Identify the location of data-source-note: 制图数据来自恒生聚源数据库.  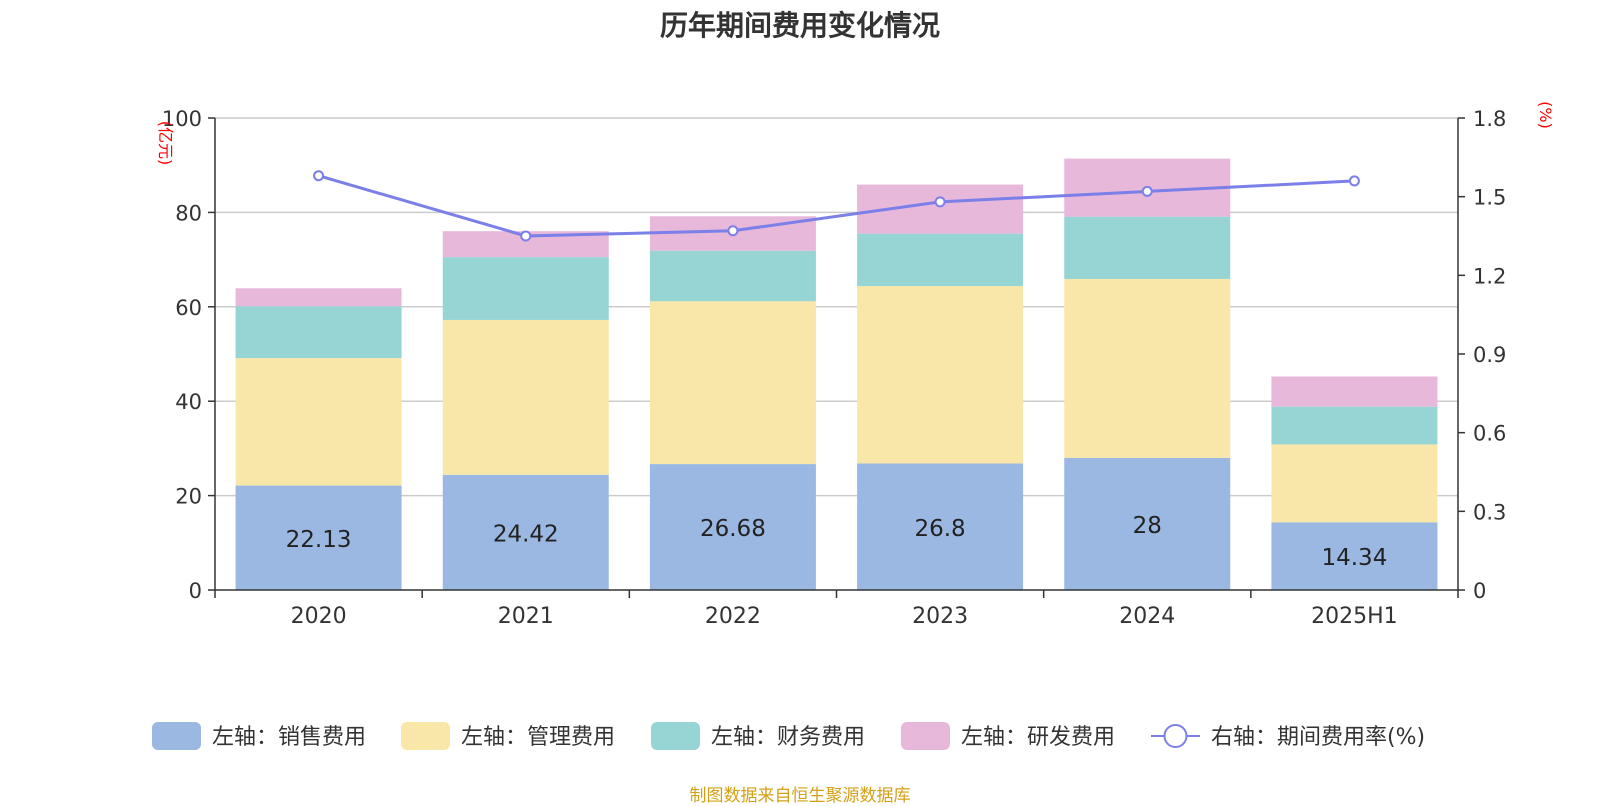
(800, 796).